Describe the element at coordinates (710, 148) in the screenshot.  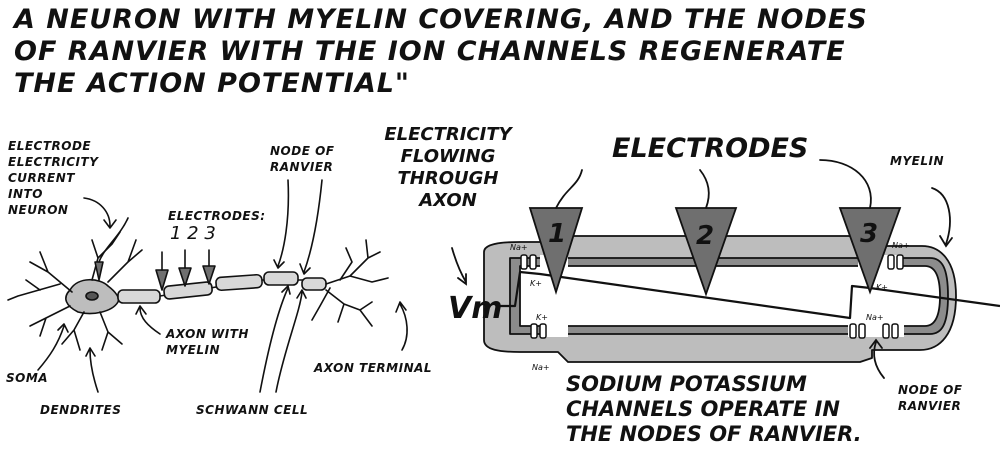
I see `electrodes-title: Electrodes` at that location.